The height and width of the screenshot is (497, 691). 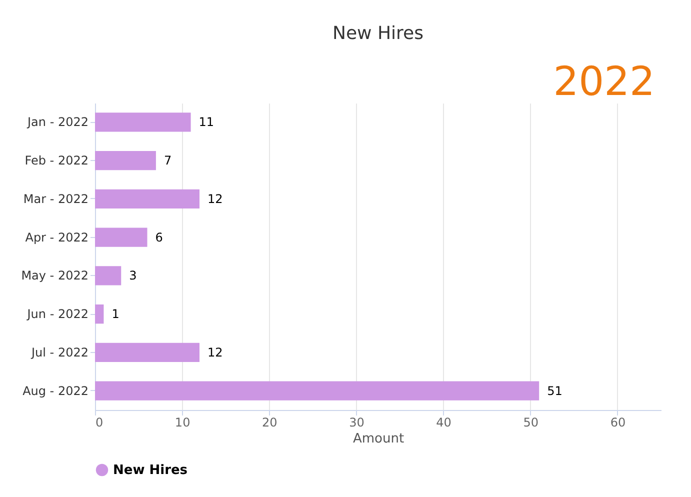 I want to click on data-label: 51, so click(x=554, y=391).